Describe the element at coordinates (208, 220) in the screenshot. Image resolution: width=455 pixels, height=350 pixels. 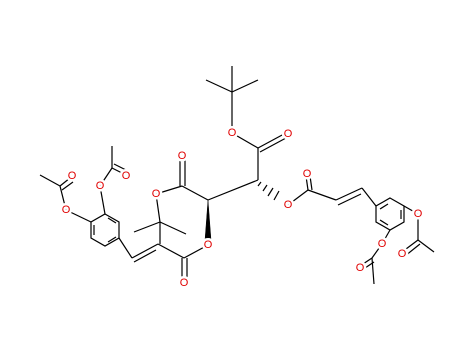
I see `wedge-bond` at that location.